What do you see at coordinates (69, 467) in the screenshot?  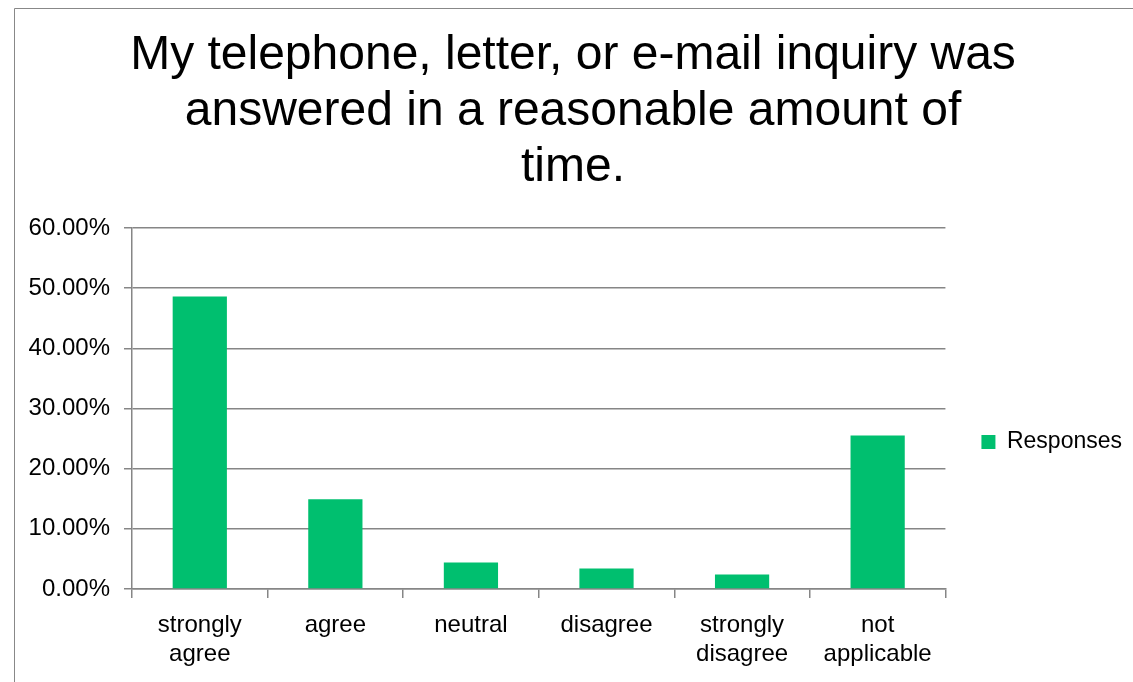 I see `y-tick-label: 20.00%` at bounding box center [69, 467].